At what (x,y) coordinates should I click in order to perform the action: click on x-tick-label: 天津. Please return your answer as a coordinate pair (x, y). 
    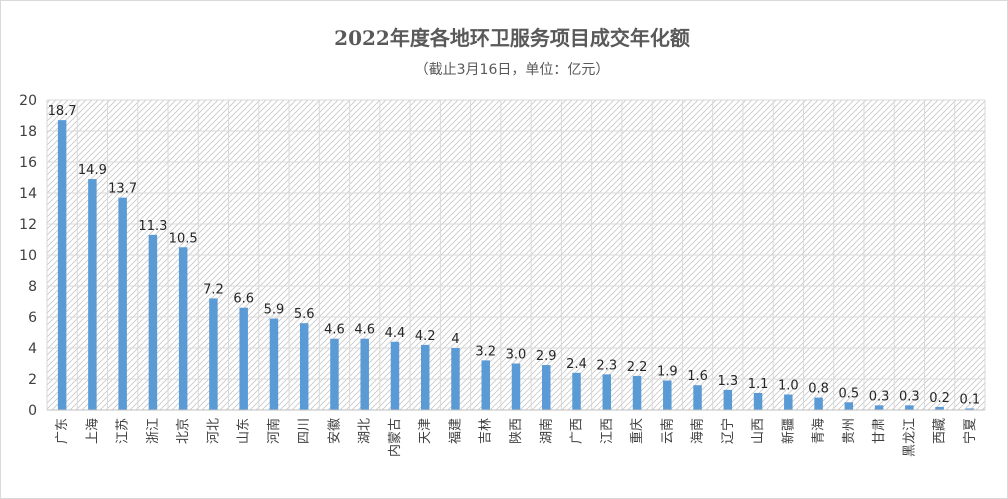
    Looking at the image, I should click on (425, 431).